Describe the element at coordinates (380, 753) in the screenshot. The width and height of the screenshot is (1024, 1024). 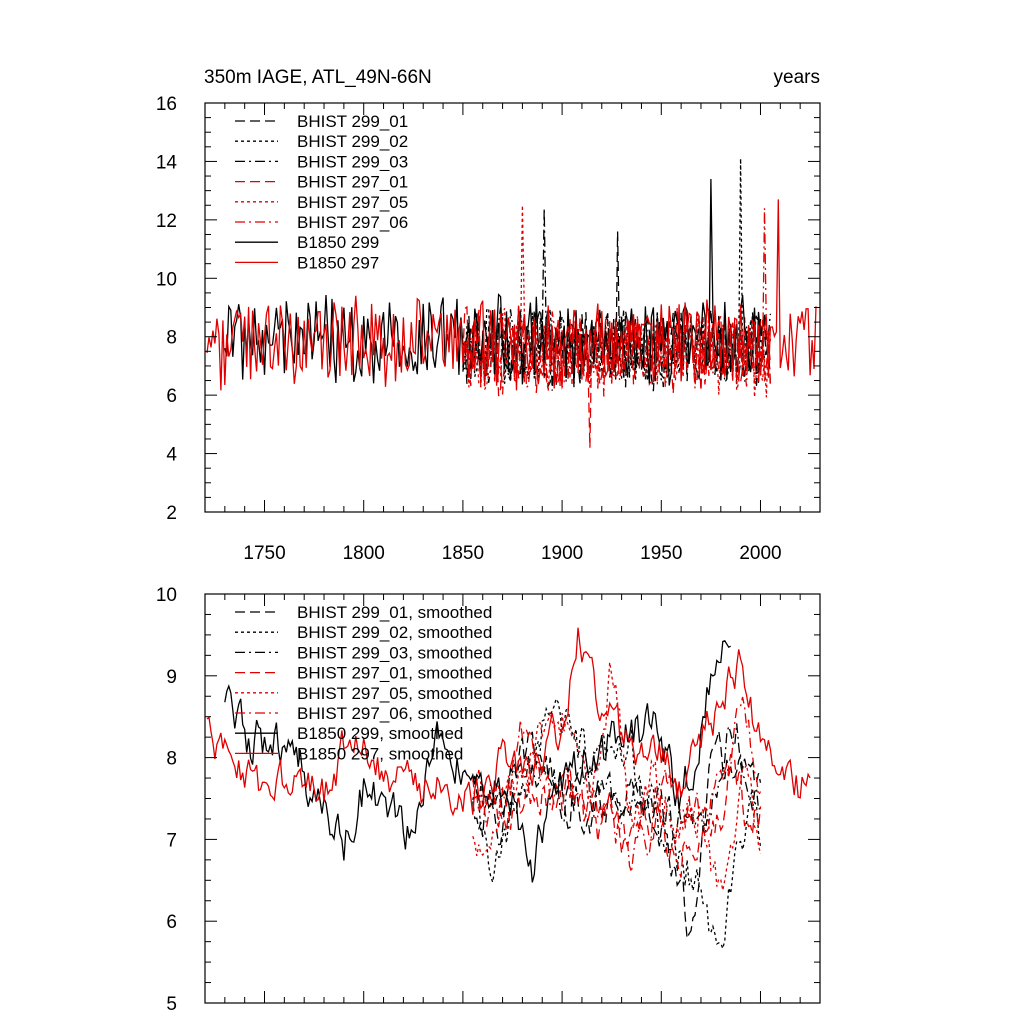
I see `legend-label: B1850 297, smoothed` at that location.